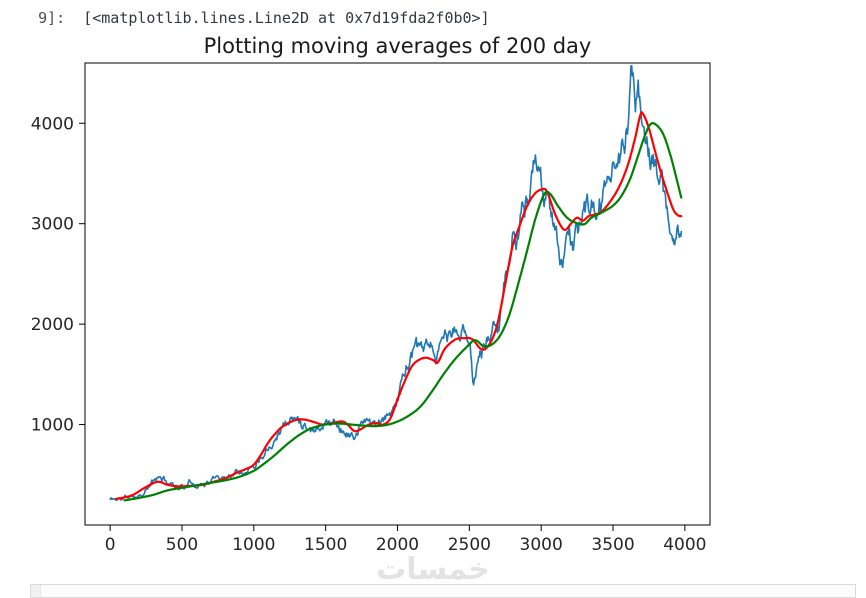  Describe the element at coordinates (469, 545) in the screenshot. I see `x-tick-label: 2500` at that location.